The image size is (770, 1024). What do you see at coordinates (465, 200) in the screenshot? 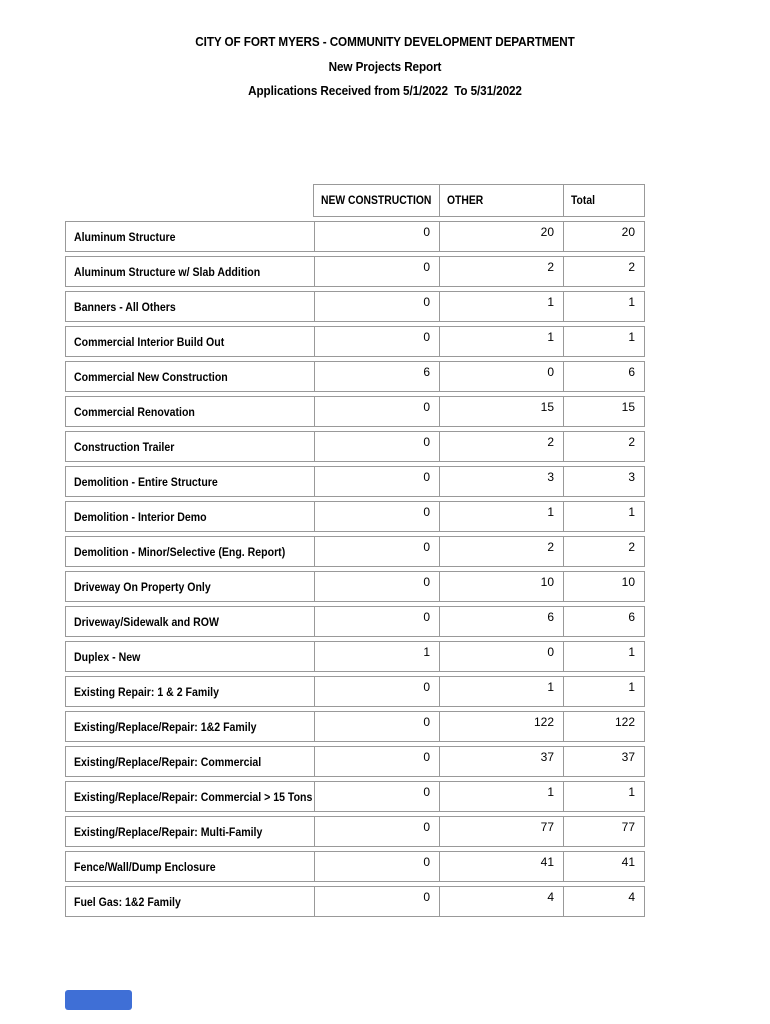
I see `column-header-label: OTHER` at bounding box center [465, 200].